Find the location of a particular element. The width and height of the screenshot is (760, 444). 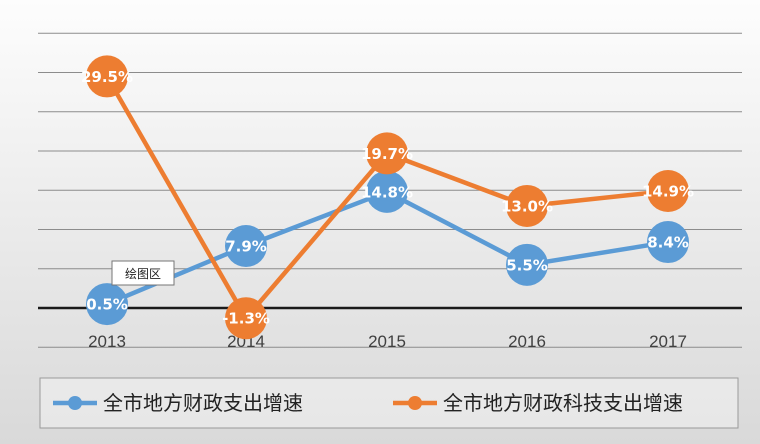

legend-label: 全市地方财政支出增速 is located at coordinates (203, 403).